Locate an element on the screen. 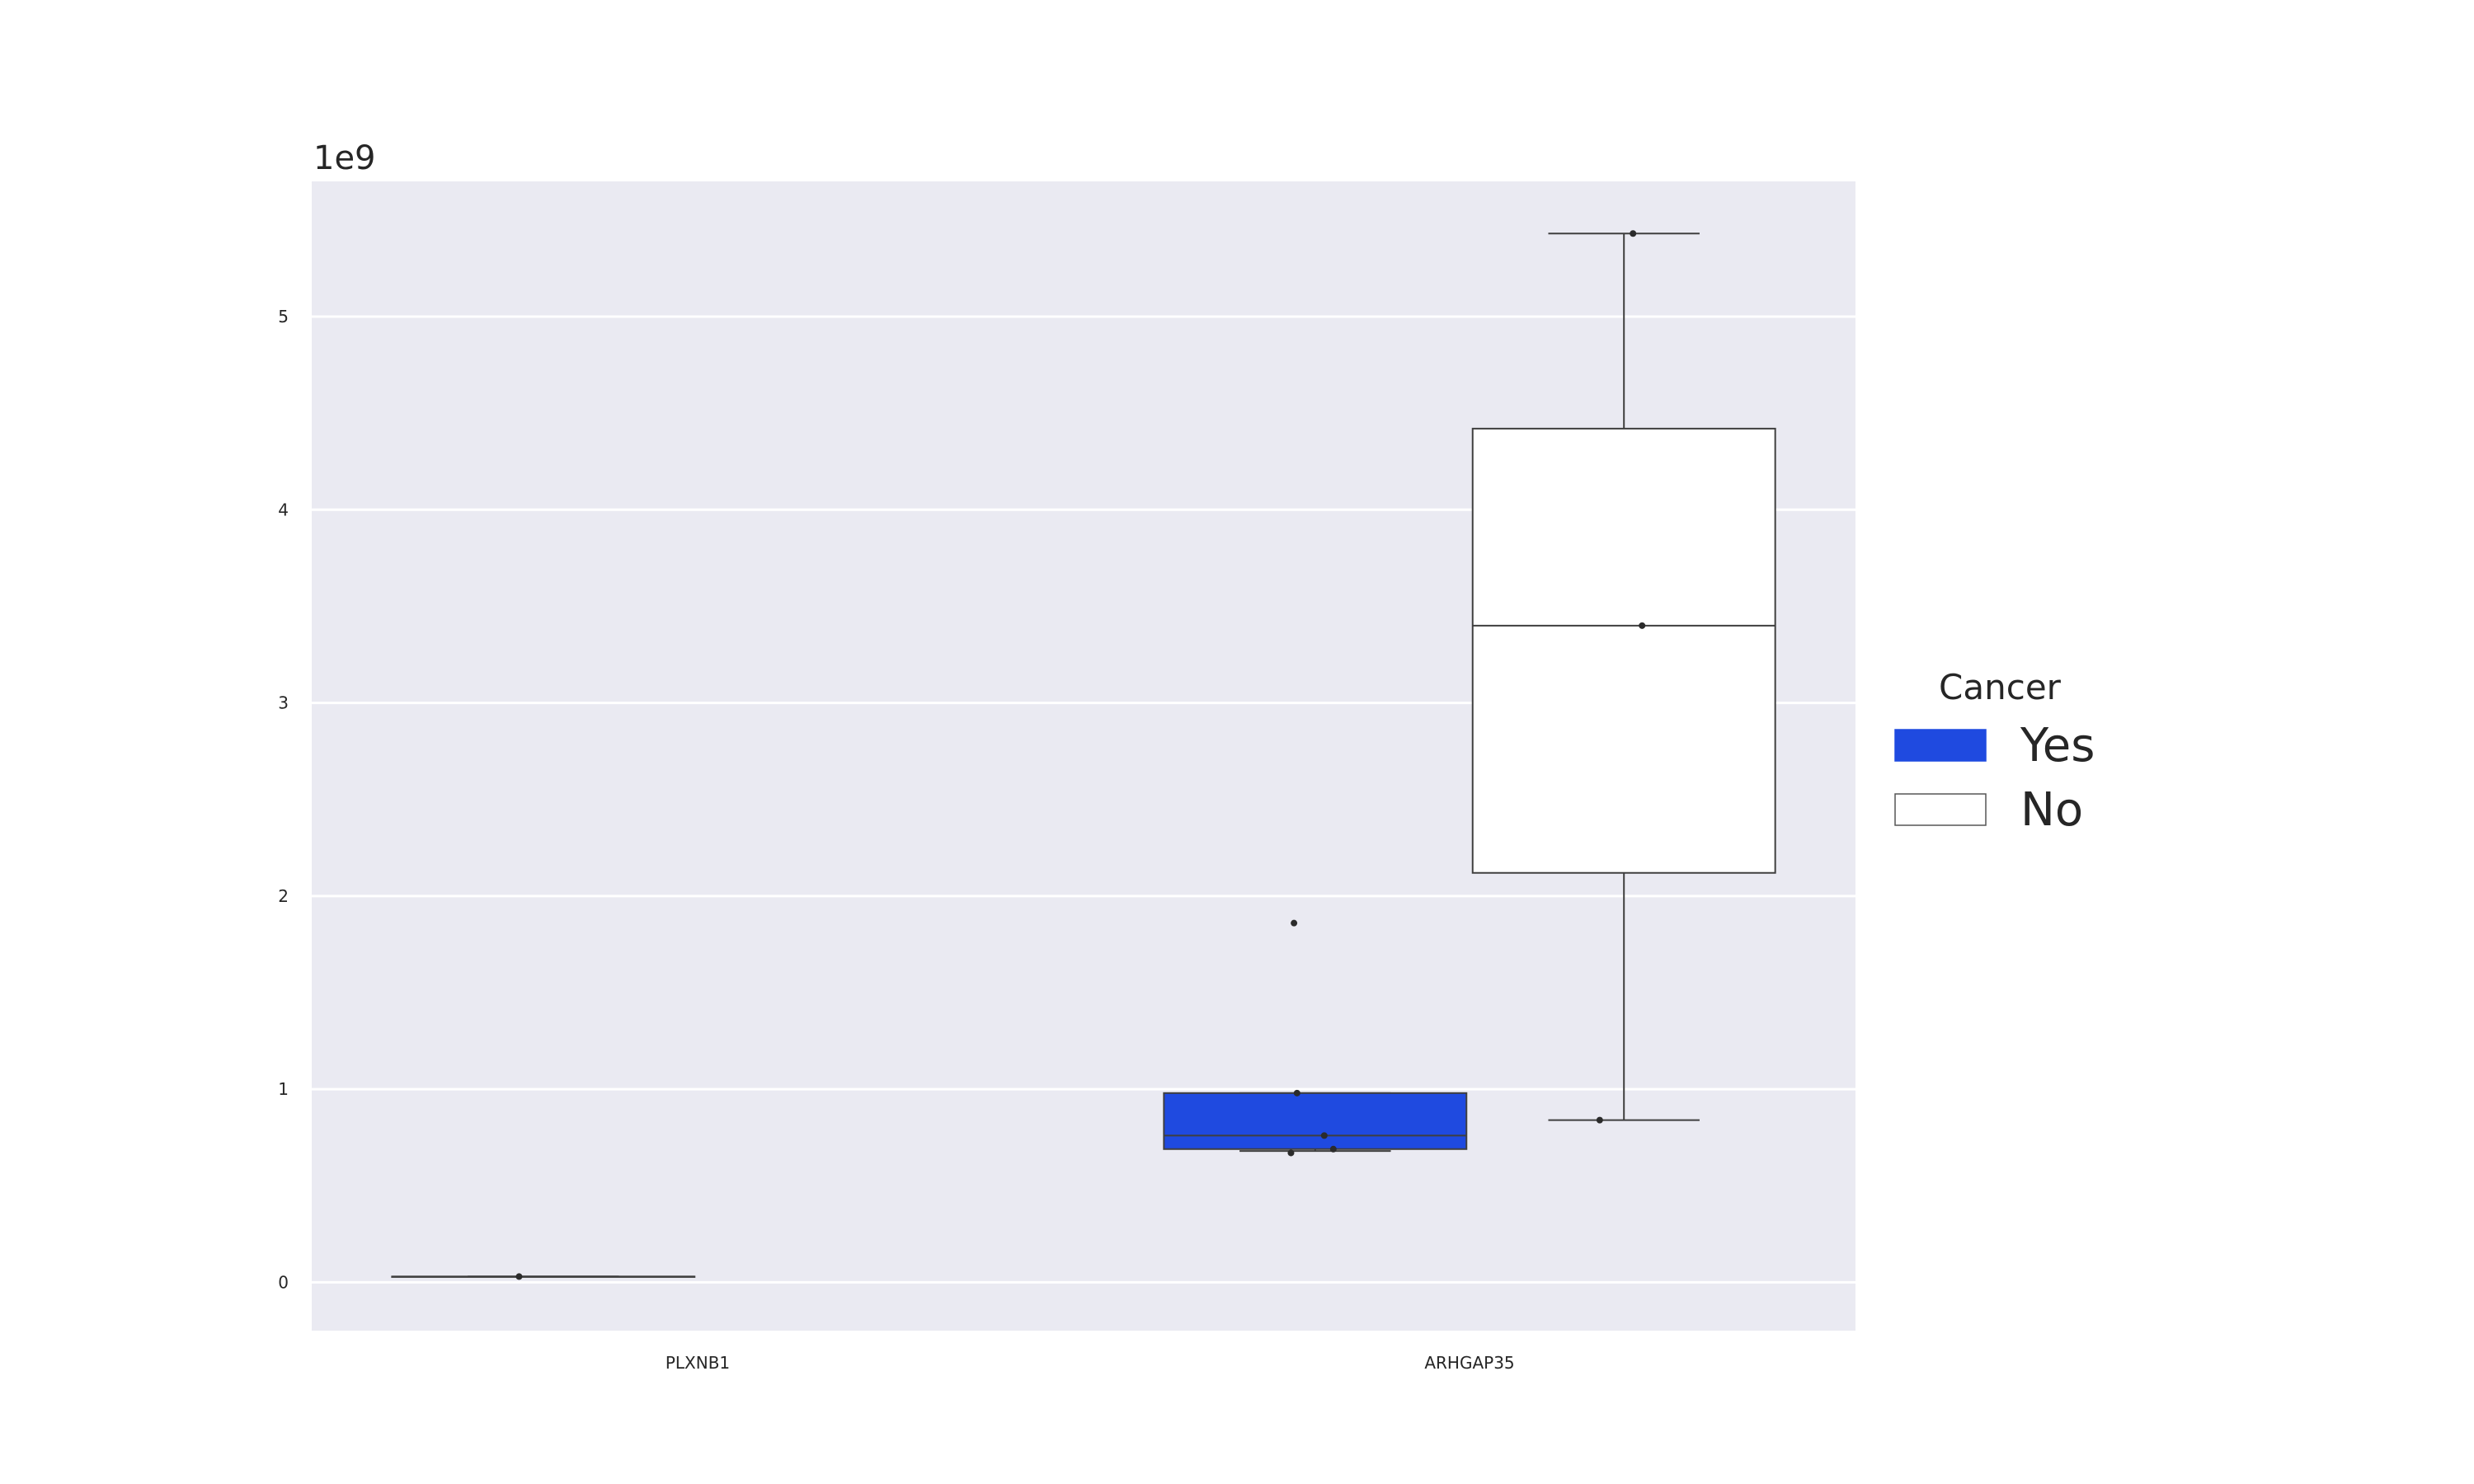 This screenshot has height=1484, width=2474. y-scale-label: 1e9 is located at coordinates (344, 158).